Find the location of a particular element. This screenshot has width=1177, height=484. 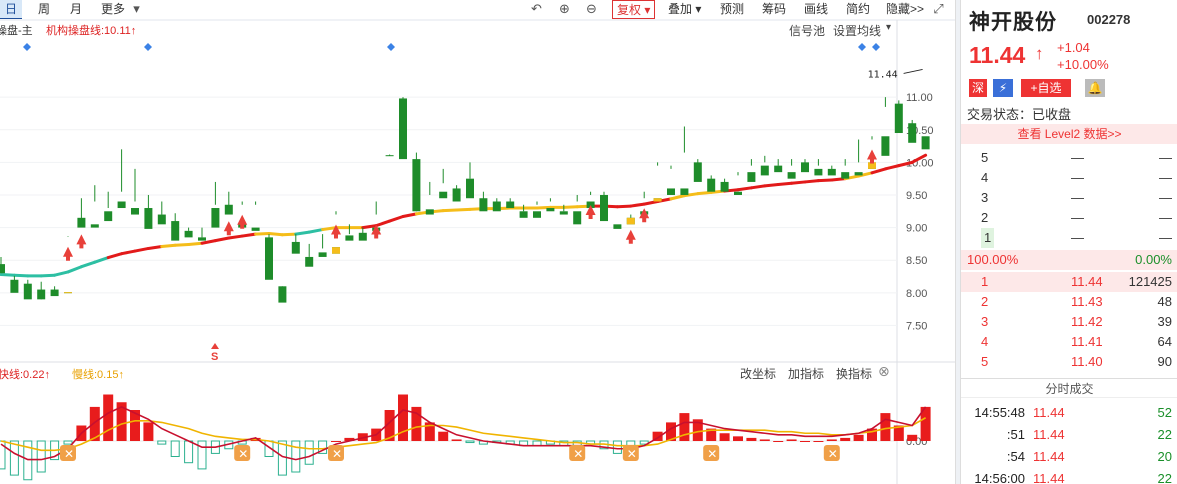

candle-body-highlight is located at coordinates (336, 250).